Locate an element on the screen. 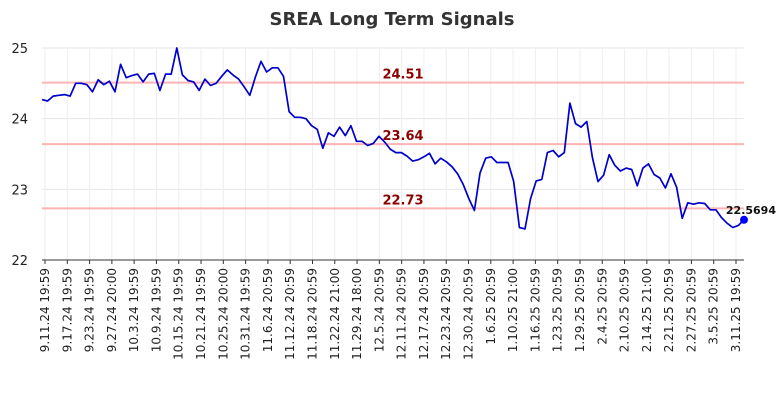 This screenshot has width=784, height=400. threshold-label: 23.64 is located at coordinates (402, 136).